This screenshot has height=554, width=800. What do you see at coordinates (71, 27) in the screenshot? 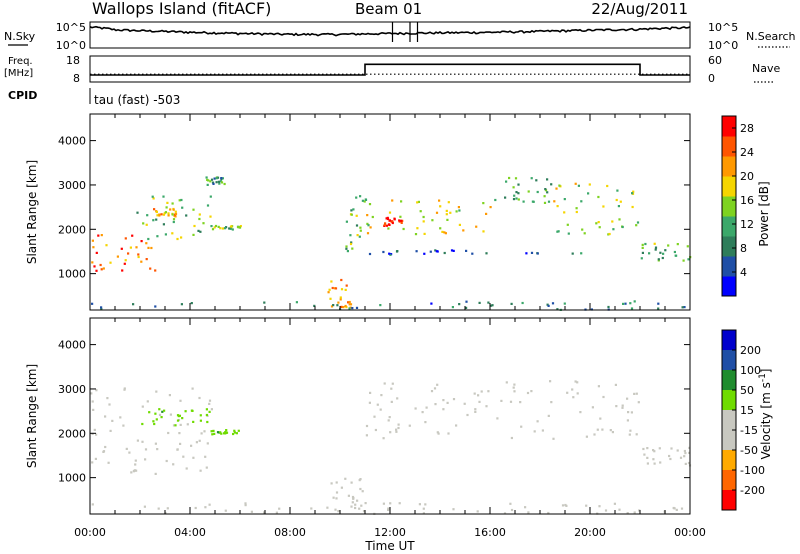
I see `noise-left-tick-top: 10^5` at bounding box center [71, 27].